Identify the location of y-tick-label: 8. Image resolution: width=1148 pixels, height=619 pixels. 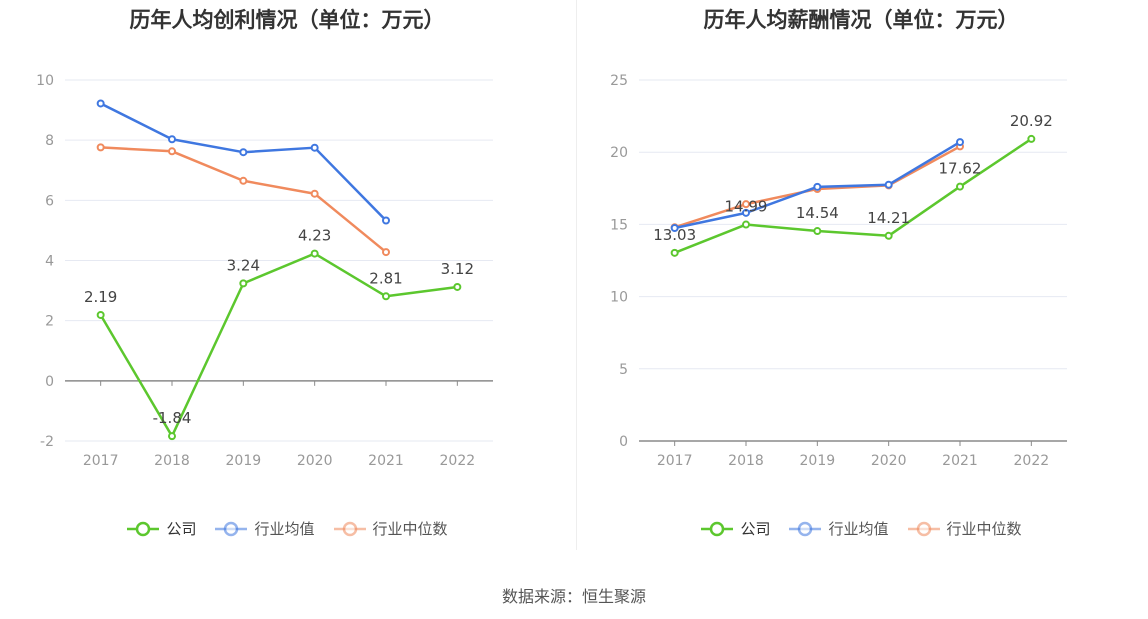
(49, 141).